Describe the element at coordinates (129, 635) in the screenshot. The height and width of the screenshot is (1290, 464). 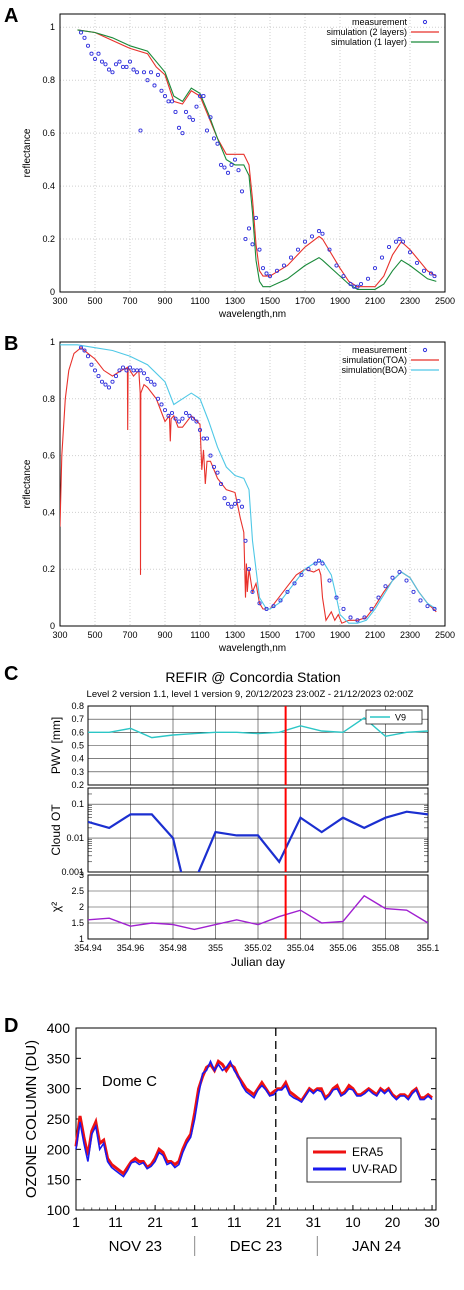
I see `x-tick-label: 700` at that location.